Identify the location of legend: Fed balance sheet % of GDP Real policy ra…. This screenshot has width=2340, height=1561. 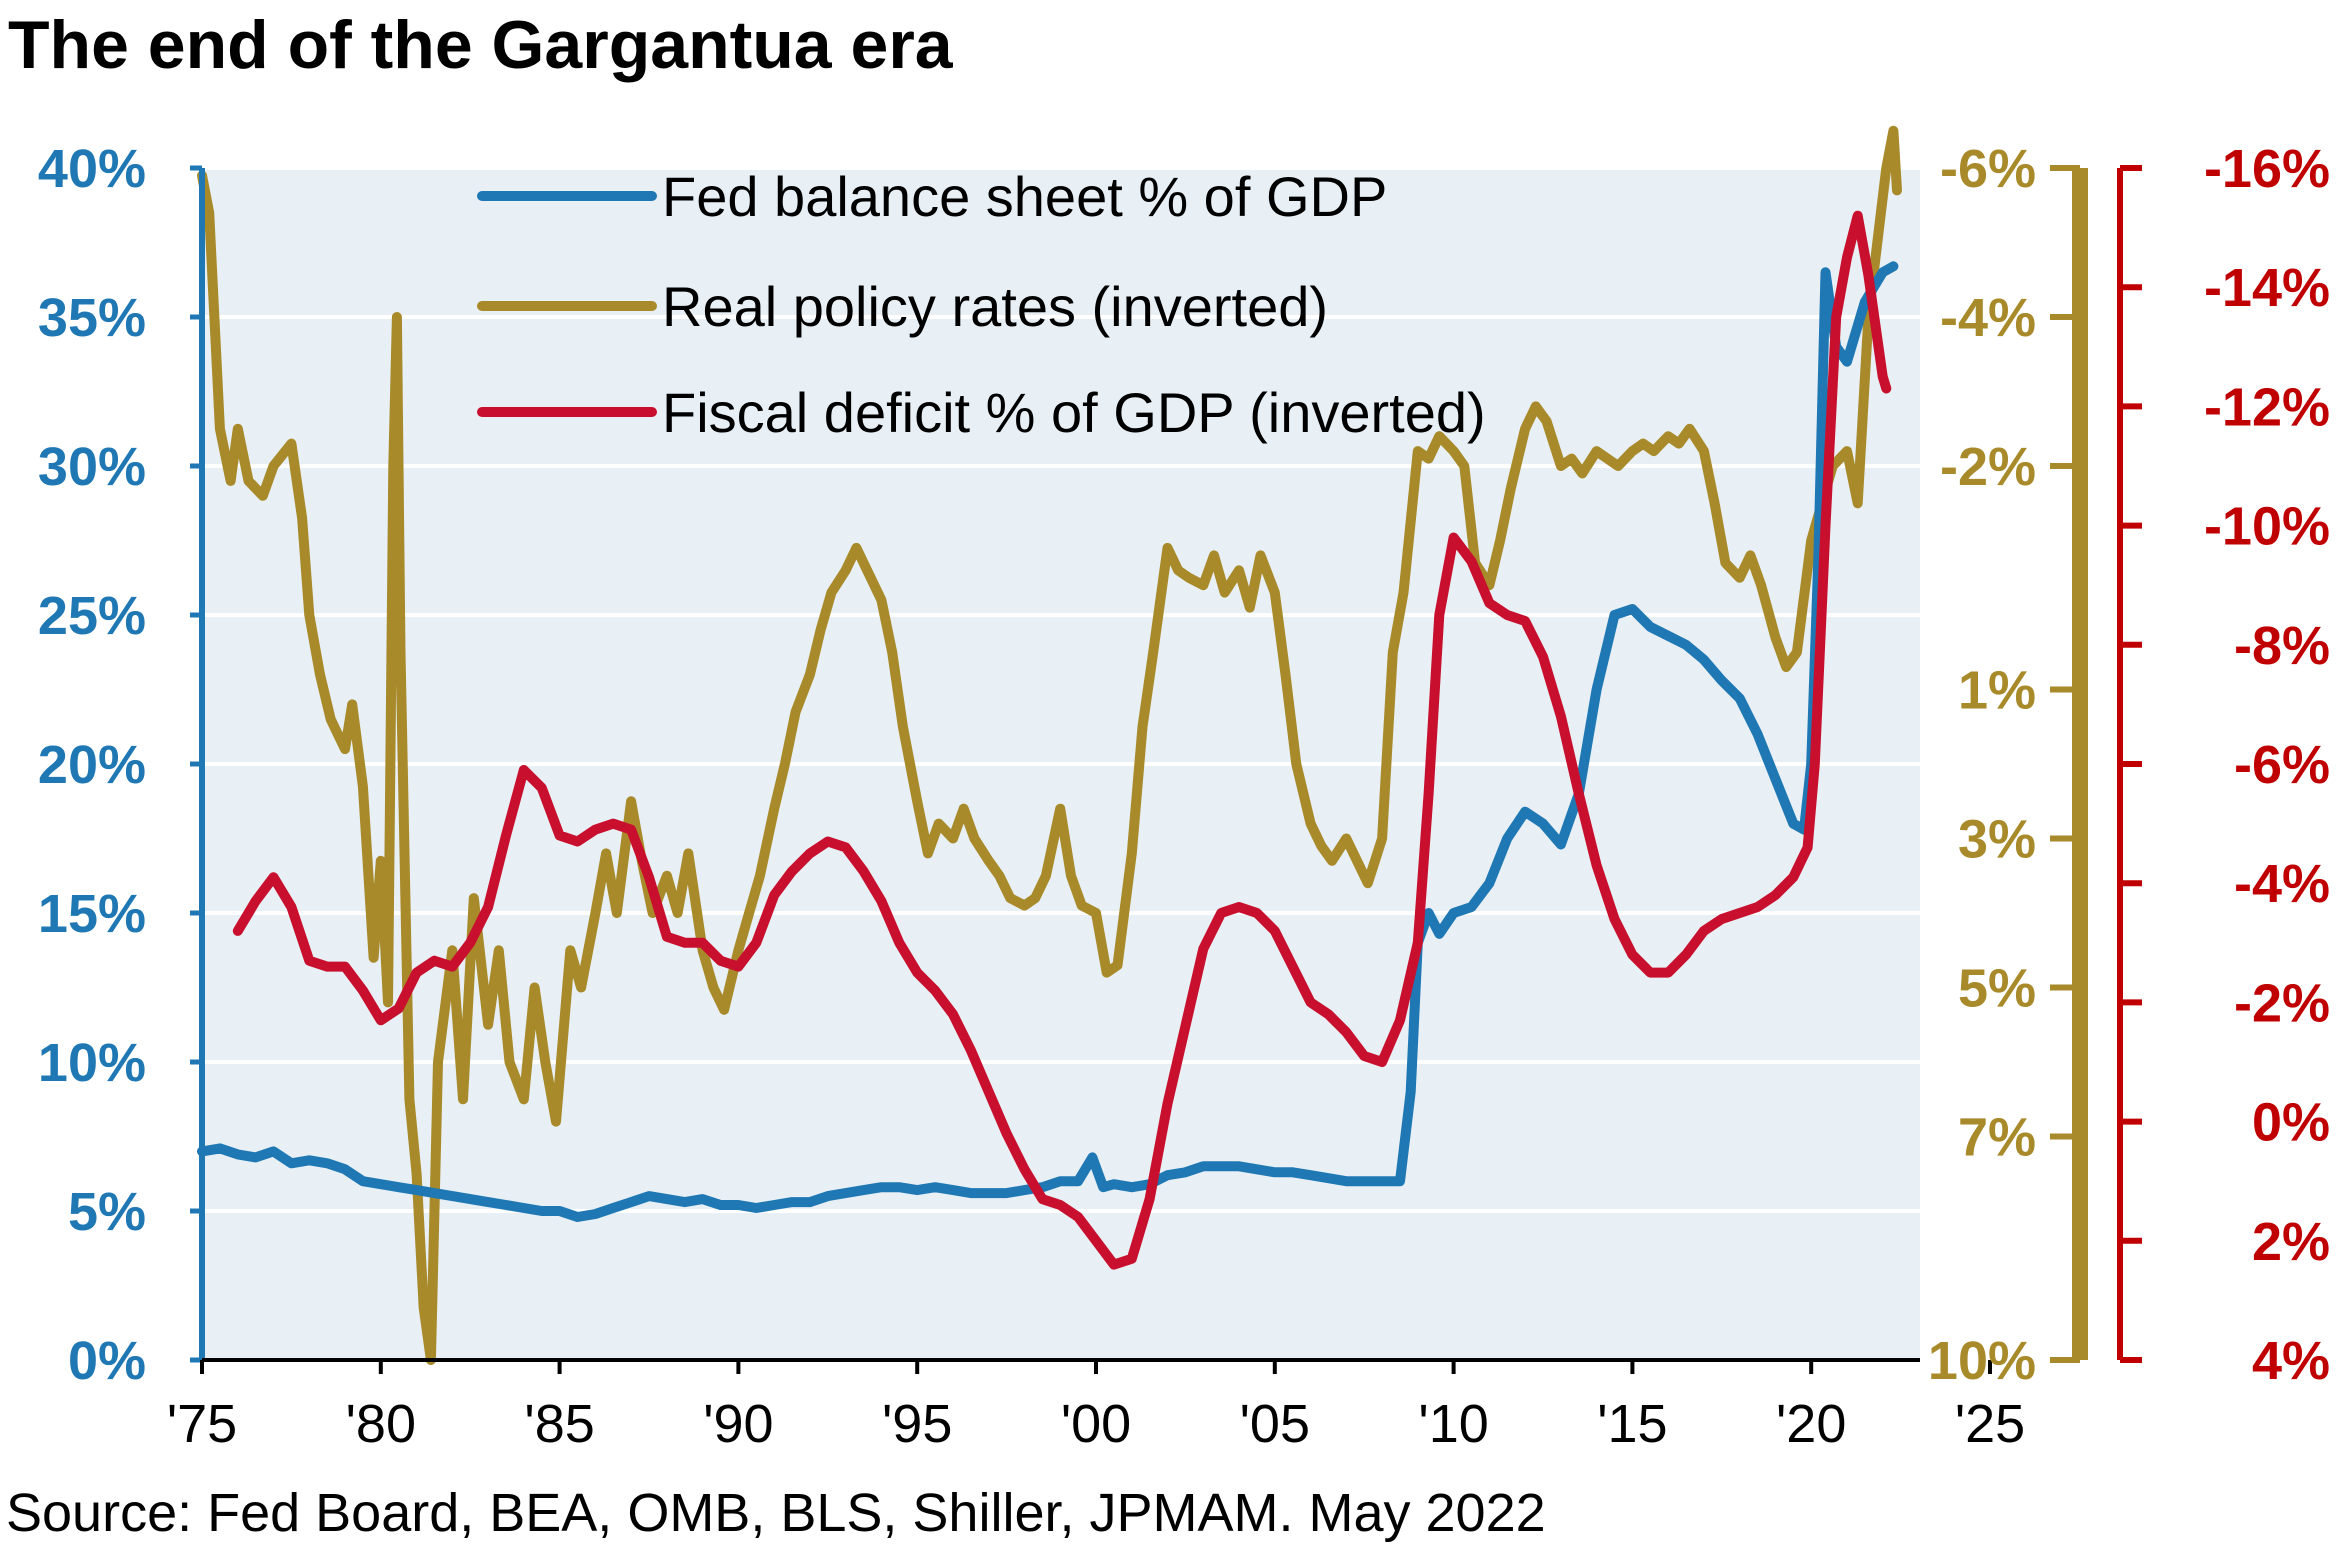
(981, 304).